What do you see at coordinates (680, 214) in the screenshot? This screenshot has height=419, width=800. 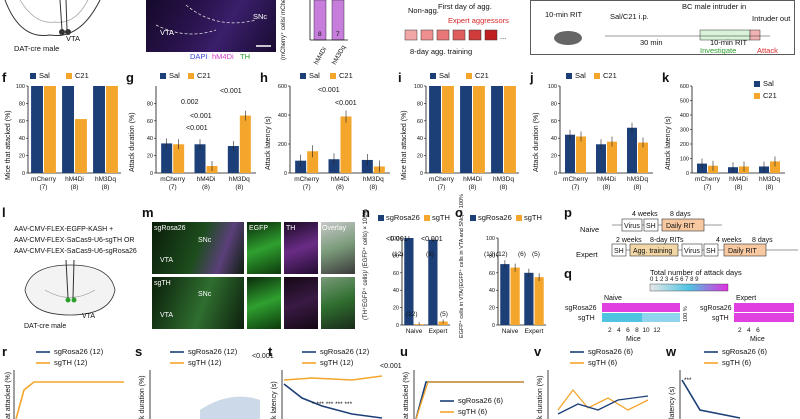 I see `p-days-1: 8 days` at bounding box center [680, 214].